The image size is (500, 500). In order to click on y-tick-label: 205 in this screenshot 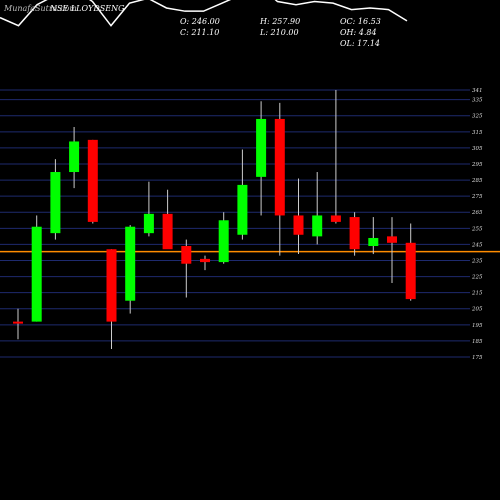, I will do `click(477, 310)`.